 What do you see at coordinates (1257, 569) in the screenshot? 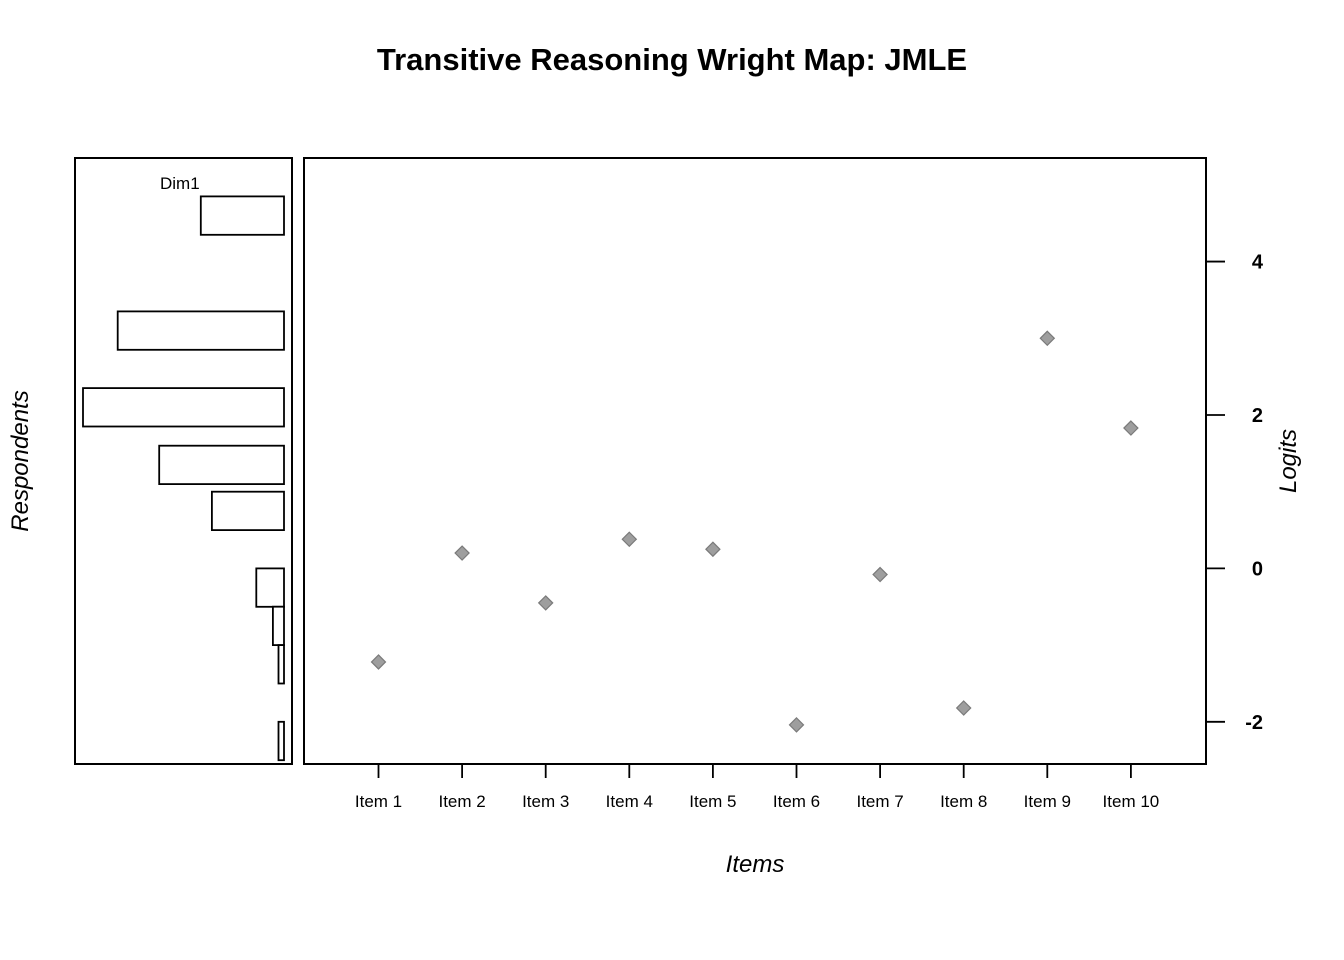
I see `y-tick-label: 0` at bounding box center [1257, 569].